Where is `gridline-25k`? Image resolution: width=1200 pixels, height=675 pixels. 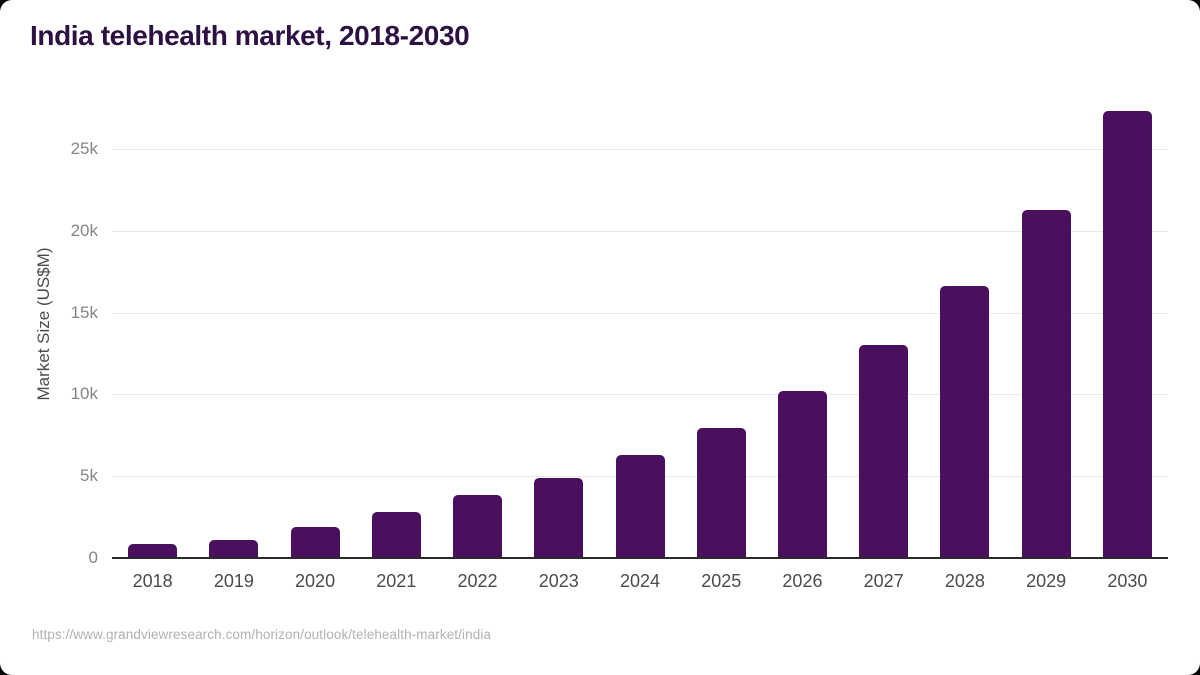
gridline-25k is located at coordinates (640, 149).